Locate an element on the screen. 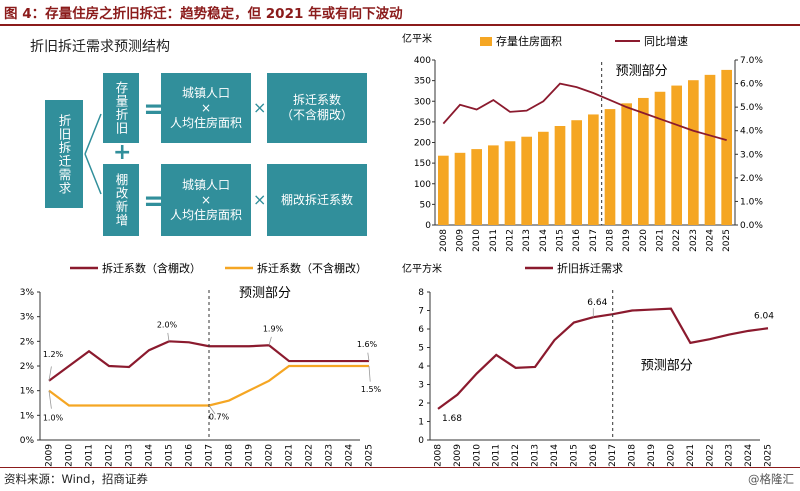 This screenshot has height=491, width=800. formula-a-text: 城镇人口 × 人均住房面积 is located at coordinates (205, 107).